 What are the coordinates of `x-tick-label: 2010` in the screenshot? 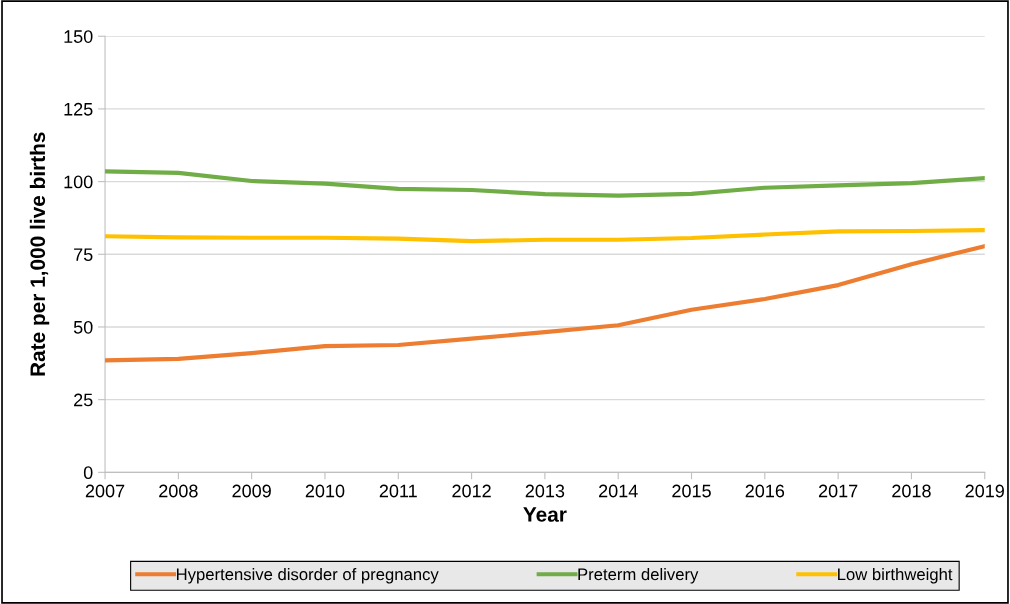 It's located at (325, 491).